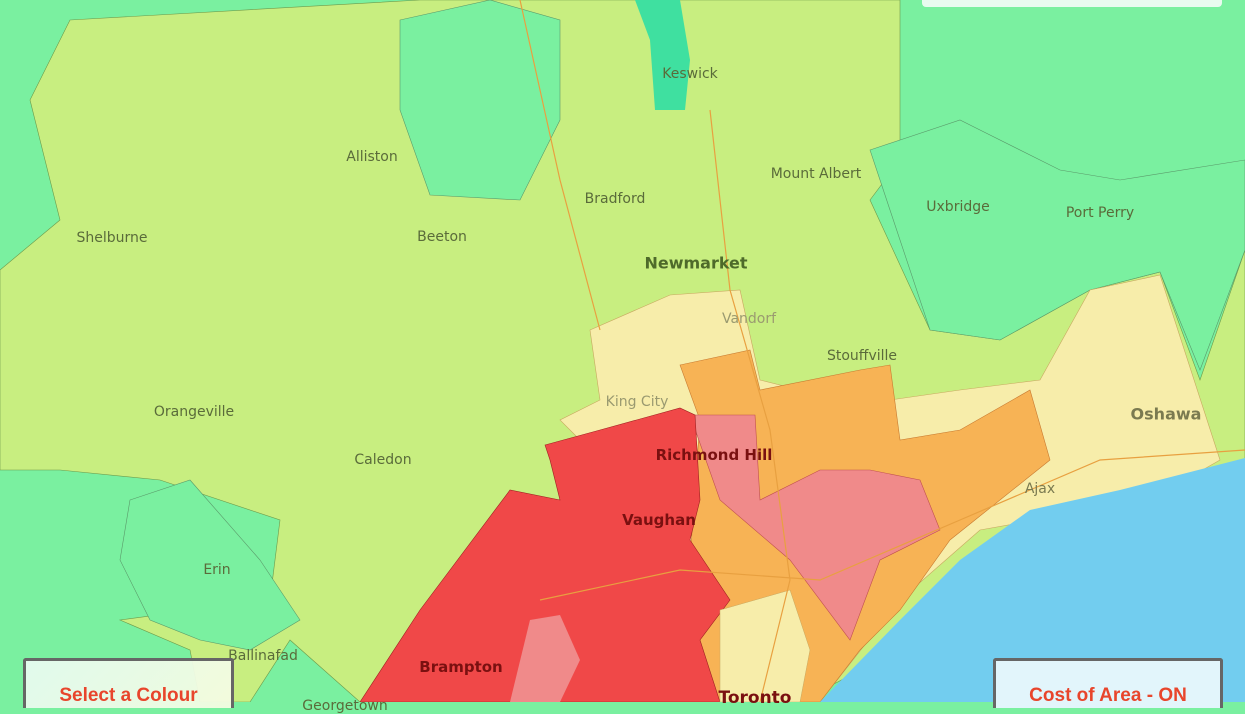  I want to click on place-label: Georgetown, so click(345, 706).